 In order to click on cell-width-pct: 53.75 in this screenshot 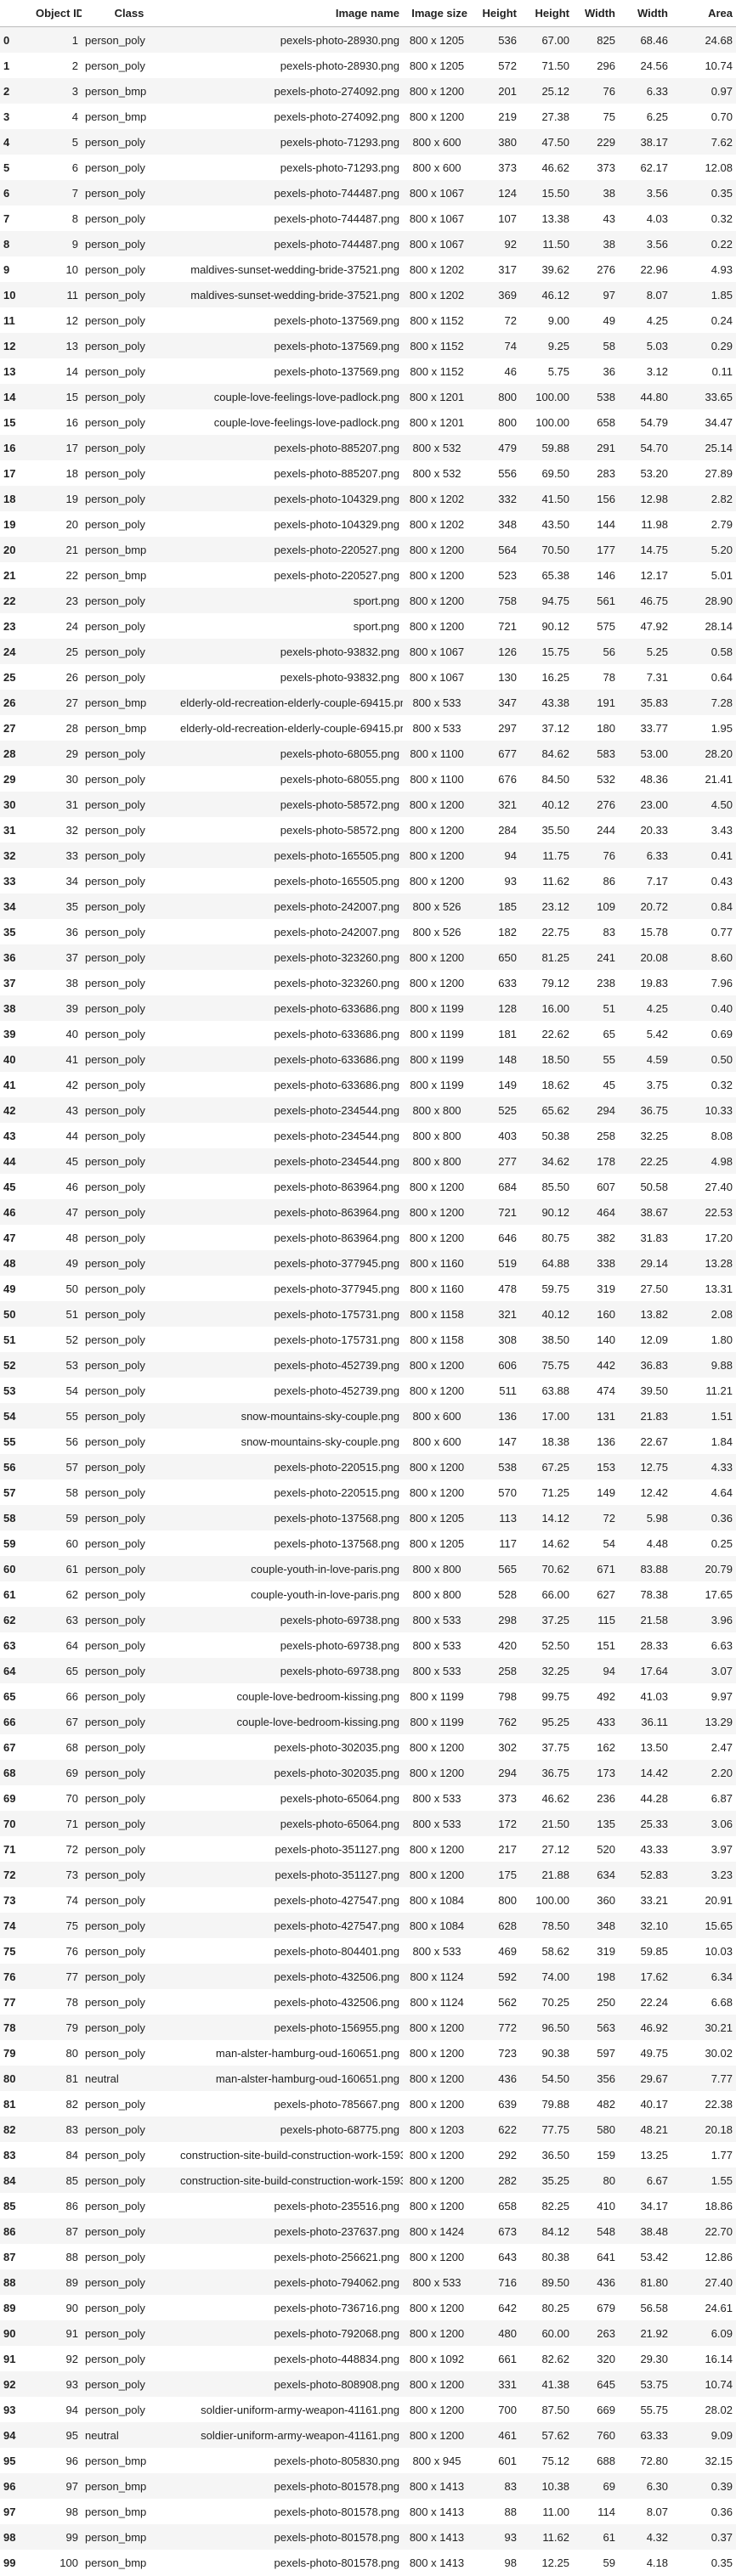, I will do `click(645, 2384)`.